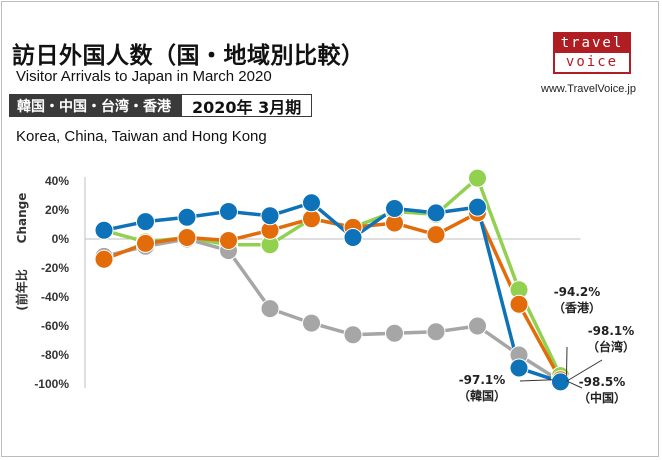 Image resolution: width=662 pixels, height=460 pixels. Describe the element at coordinates (247, 105) in the screenshot. I see `period-label: 2020年 3月期` at that location.